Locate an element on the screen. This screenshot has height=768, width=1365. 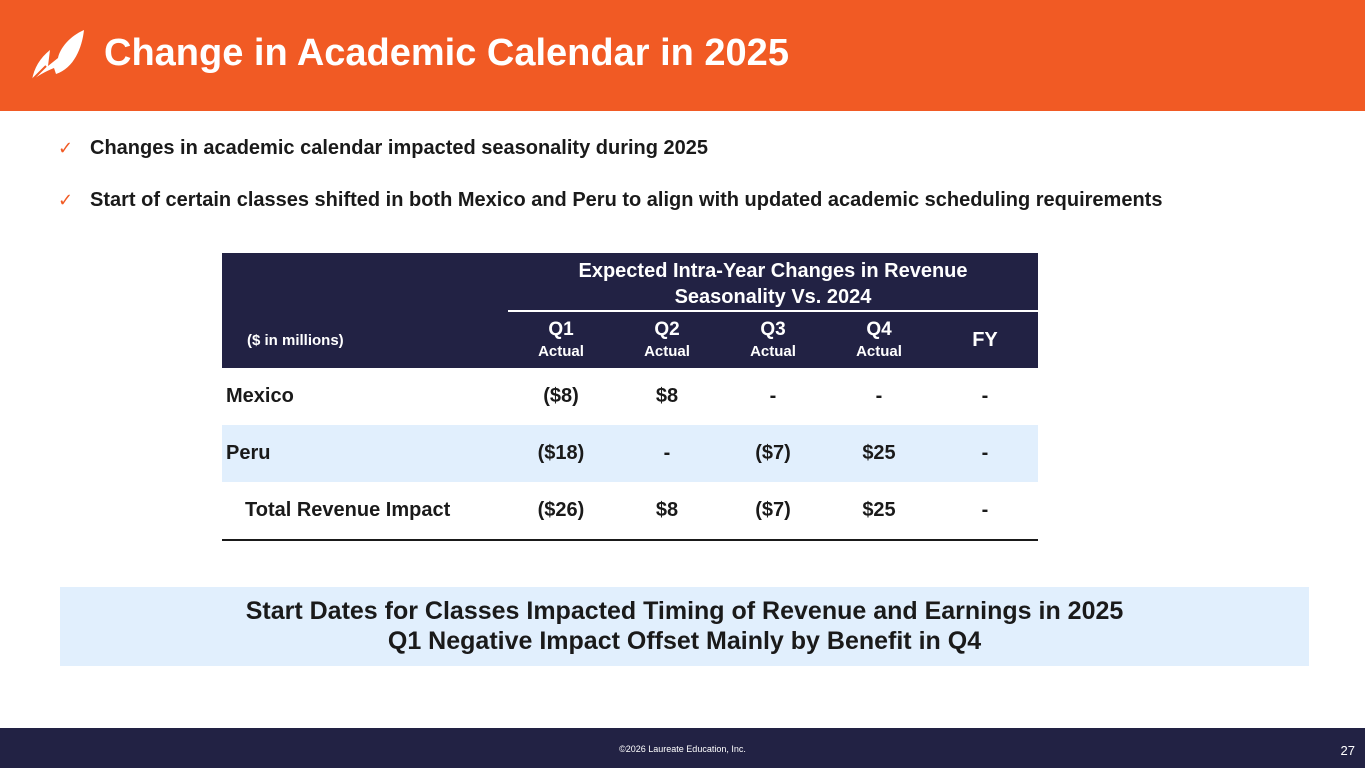
table-cell: ($26) is located at coordinates (561, 510).